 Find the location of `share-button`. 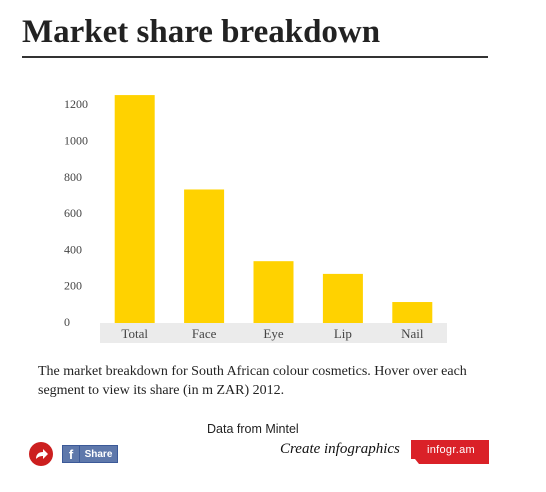

share-button is located at coordinates (41, 454).